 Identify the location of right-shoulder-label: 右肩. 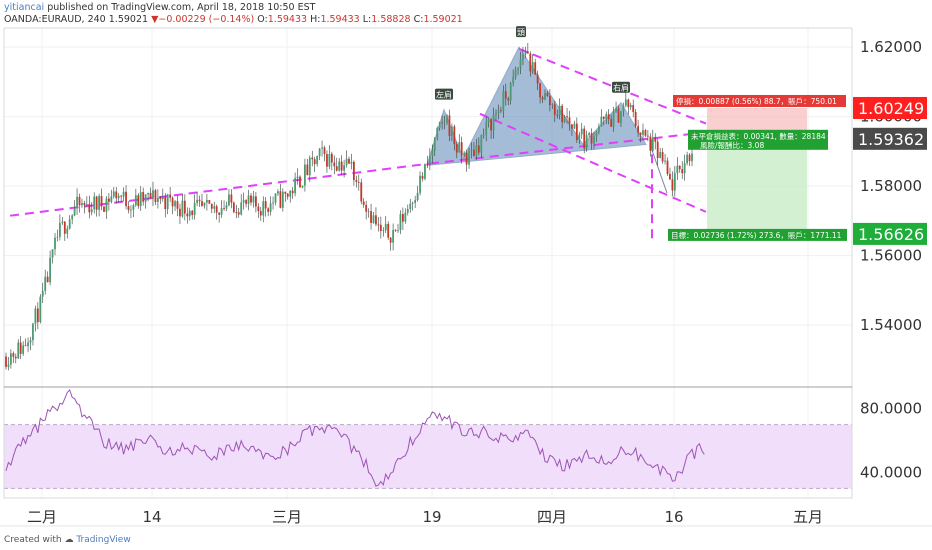
(621, 88).